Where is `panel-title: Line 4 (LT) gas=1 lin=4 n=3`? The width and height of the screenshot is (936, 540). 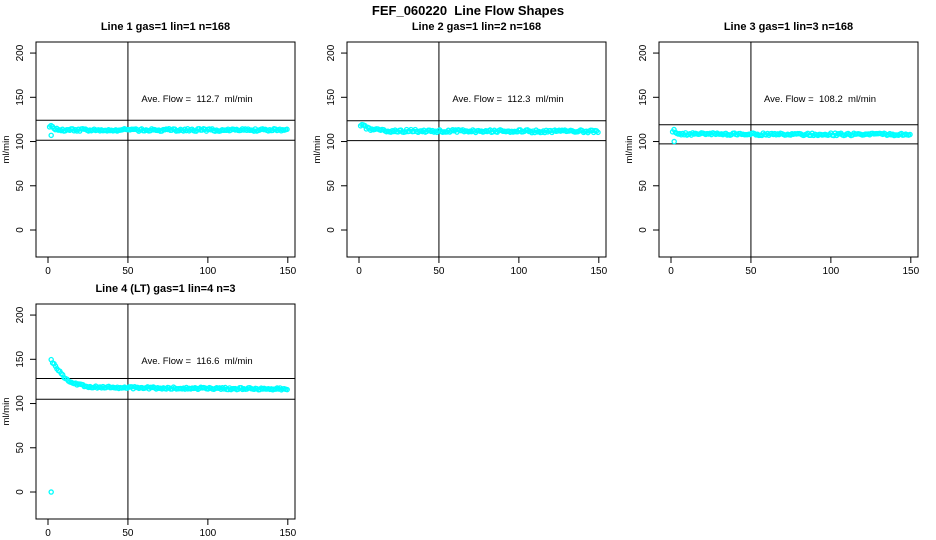
panel-title: Line 4 (LT) gas=1 lin=4 n=3 is located at coordinates (165, 289).